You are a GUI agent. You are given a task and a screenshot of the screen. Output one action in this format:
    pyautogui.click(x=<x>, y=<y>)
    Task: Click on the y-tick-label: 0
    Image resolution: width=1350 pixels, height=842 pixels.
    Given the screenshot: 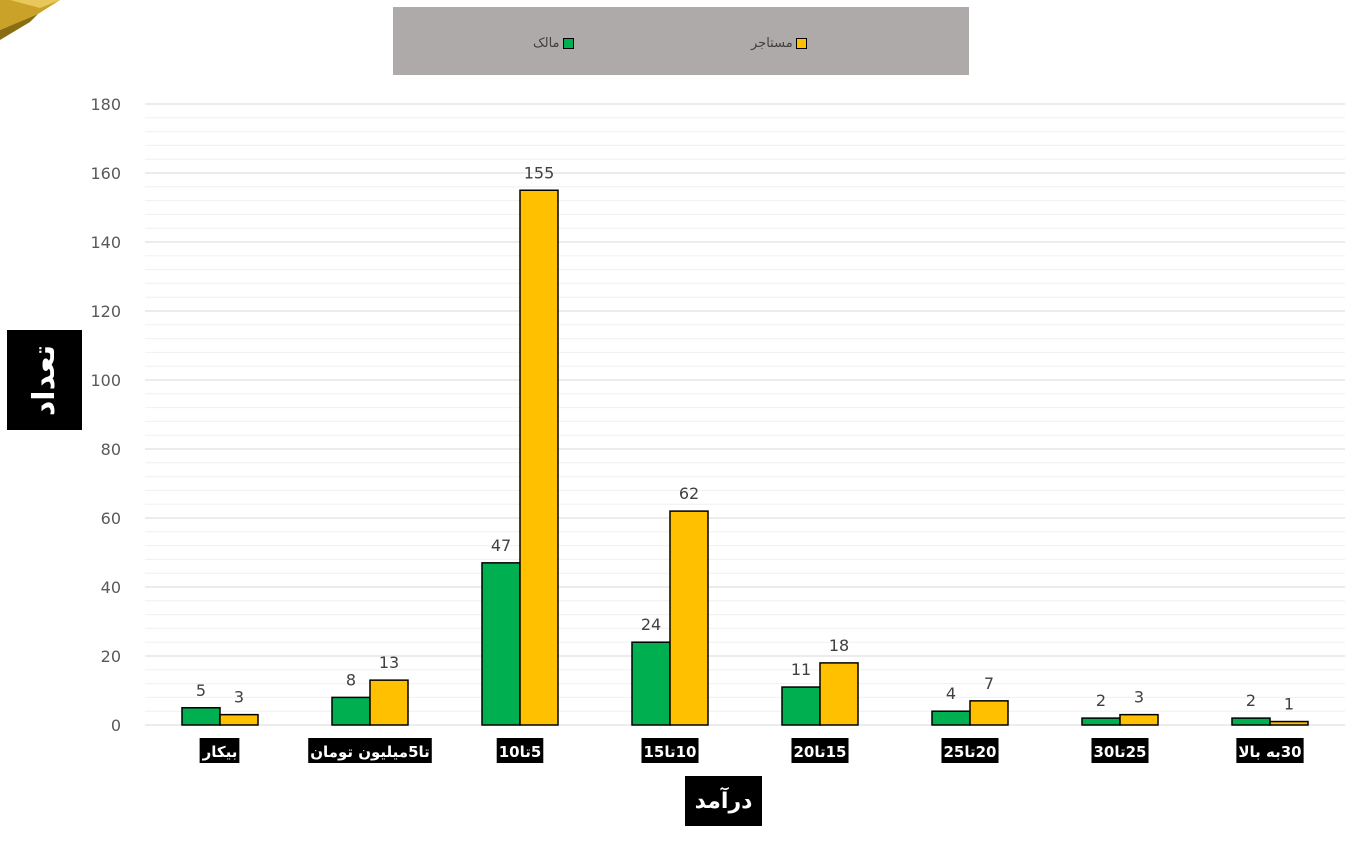 What is the action you would take?
    pyautogui.click(x=116, y=725)
    